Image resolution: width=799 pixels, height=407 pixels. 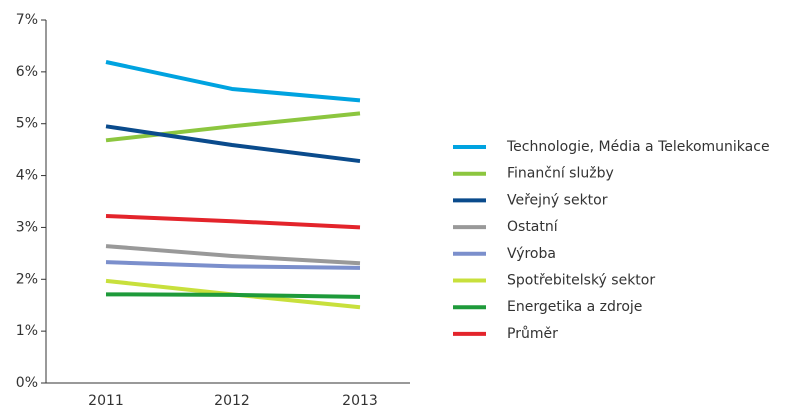 What do you see at coordinates (533, 227) in the screenshot?
I see `legend-label: Ostatní` at bounding box center [533, 227].